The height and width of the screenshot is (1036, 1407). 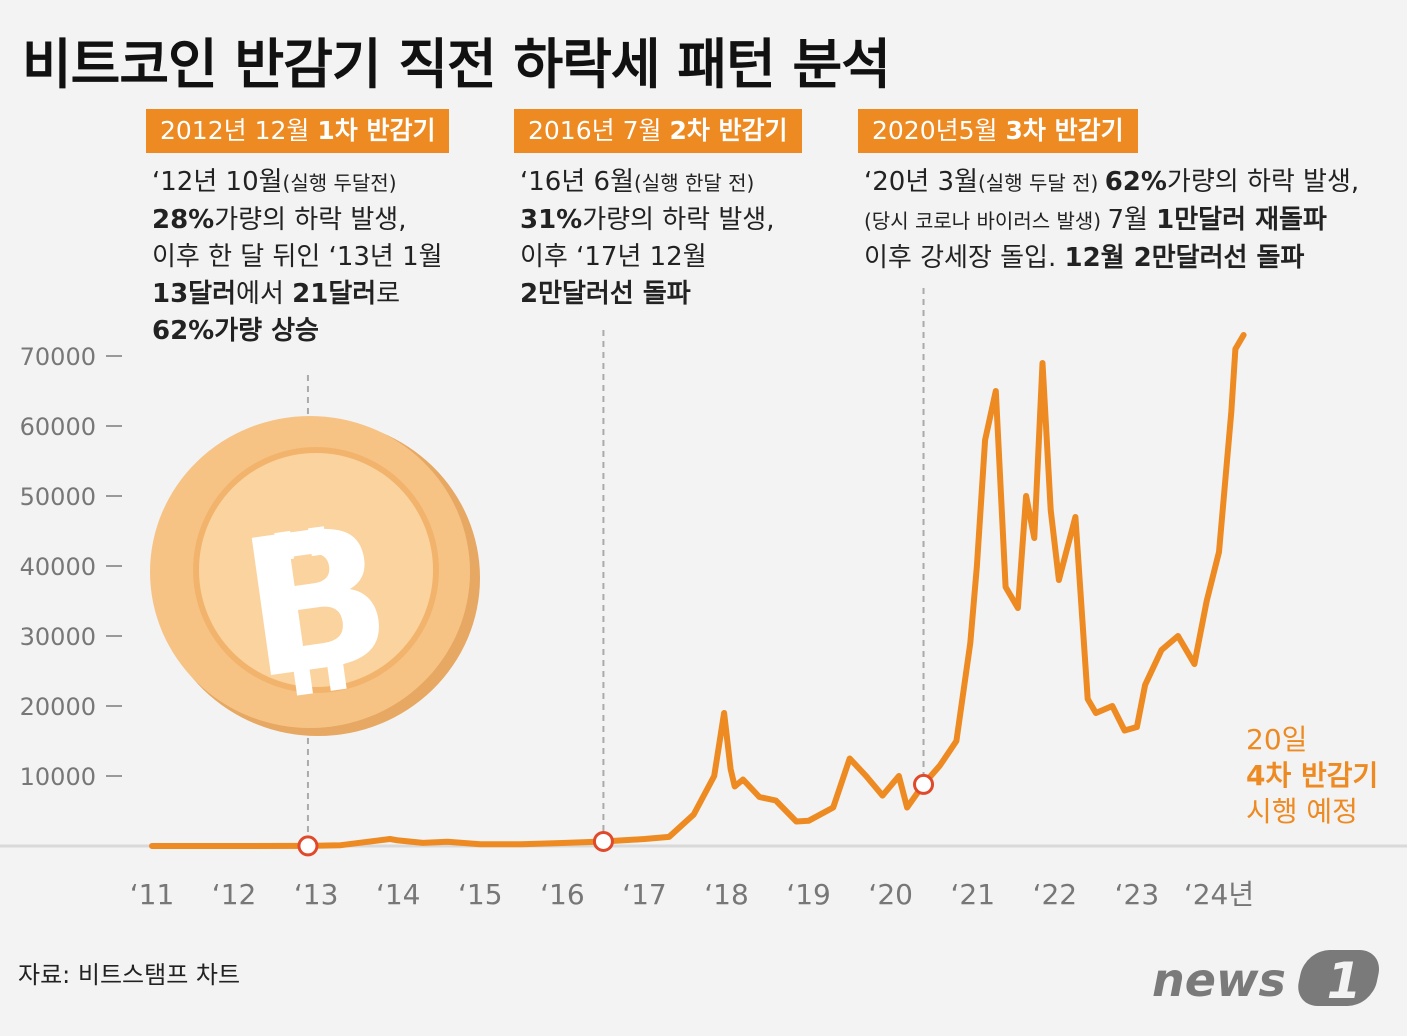 I want to click on halving-label-2: 2016년 7월 2차 반감기, so click(x=658, y=131).